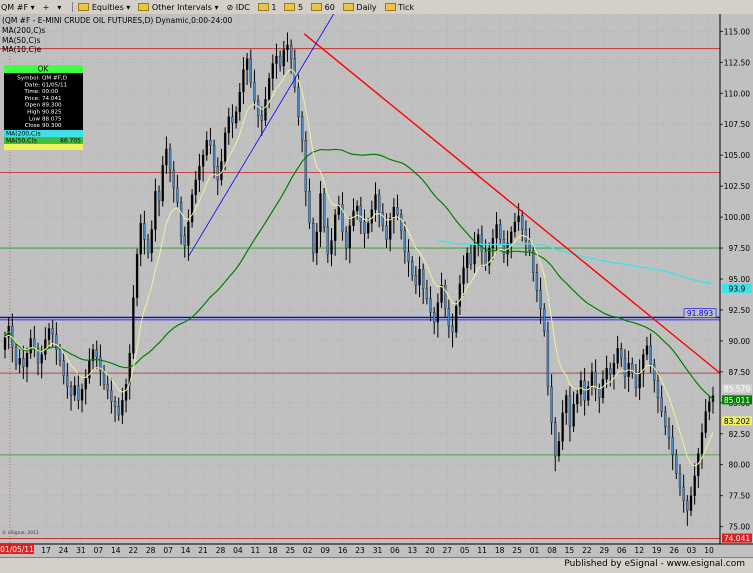 The height and width of the screenshot is (573, 753). Describe the element at coordinates (43, 101) in the screenshot. I see `data-window-body` at that location.